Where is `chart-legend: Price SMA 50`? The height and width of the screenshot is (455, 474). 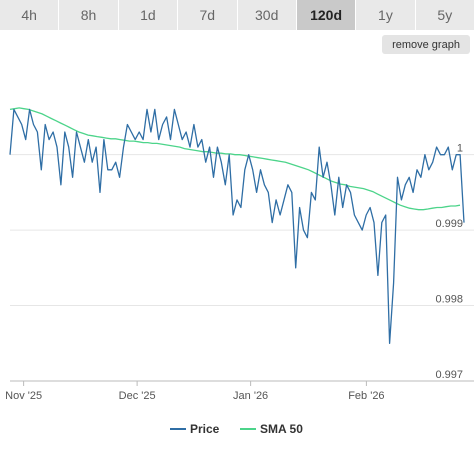 chart-legend: Price SMA 50 is located at coordinates (236, 429).